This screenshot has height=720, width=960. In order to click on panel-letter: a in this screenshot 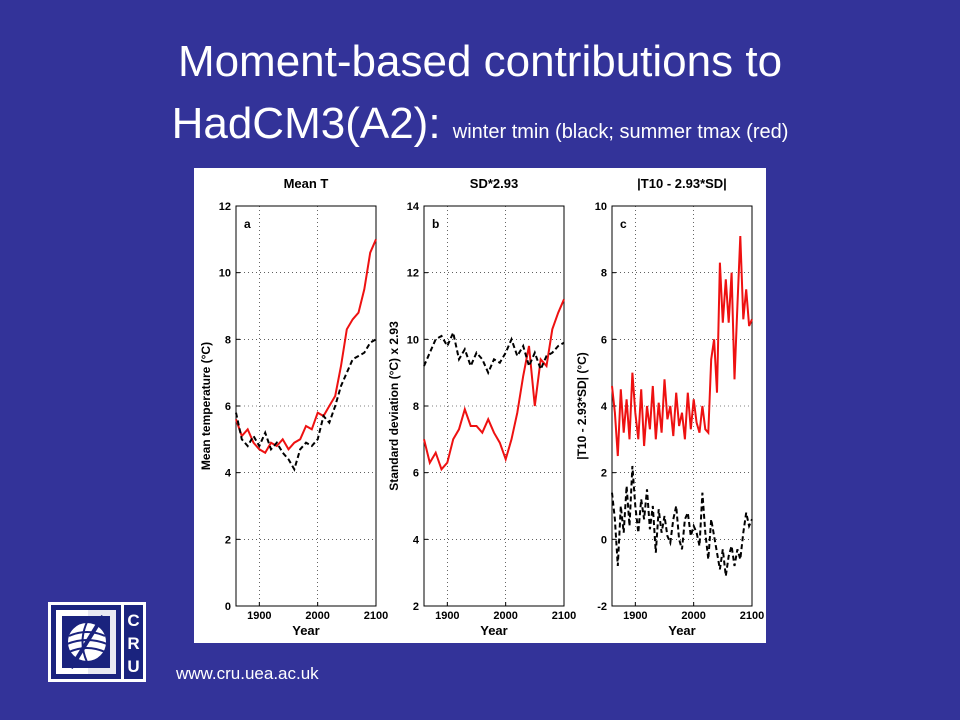, I will do `click(247, 224)`.